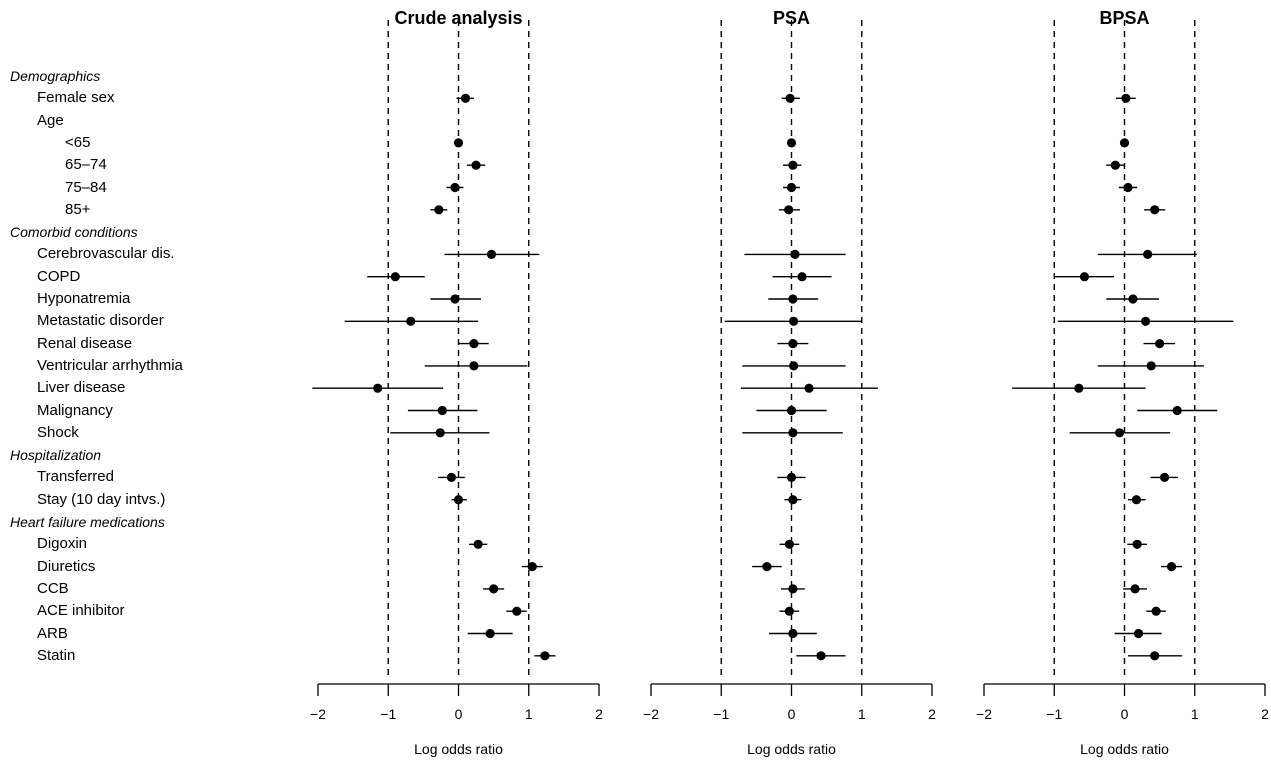  Describe the element at coordinates (86, 187) in the screenshot. I see `row-label: 75–84` at that location.